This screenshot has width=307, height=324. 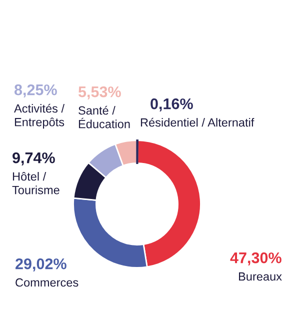 What do you see at coordinates (256, 259) in the screenshot?
I see `data-label: 47,30%` at bounding box center [256, 259].